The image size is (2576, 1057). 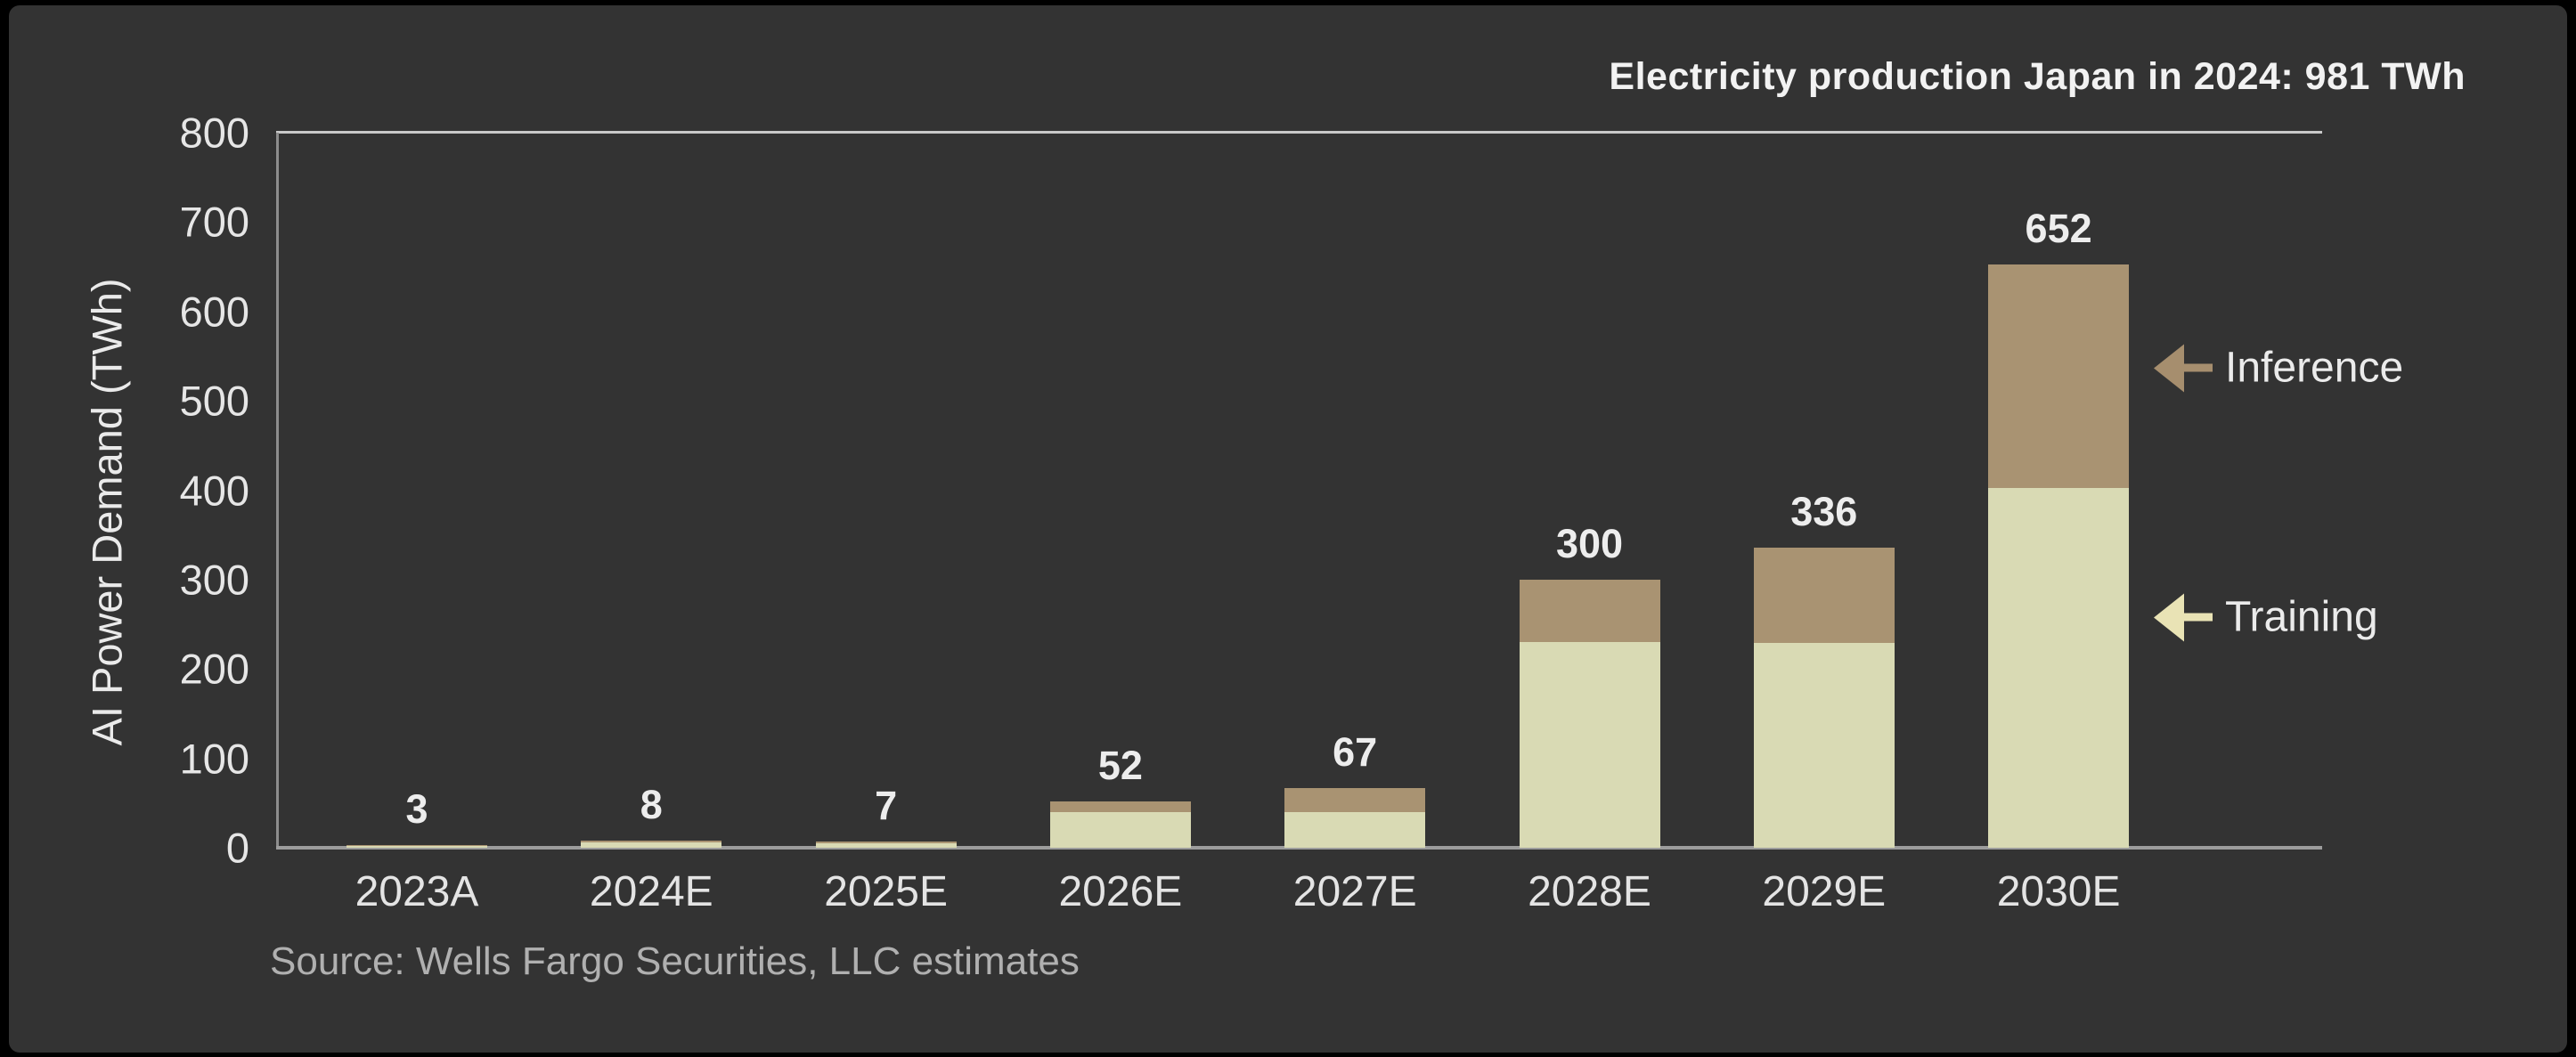 What do you see at coordinates (214, 490) in the screenshot?
I see `y-tick-label: 400` at bounding box center [214, 490].